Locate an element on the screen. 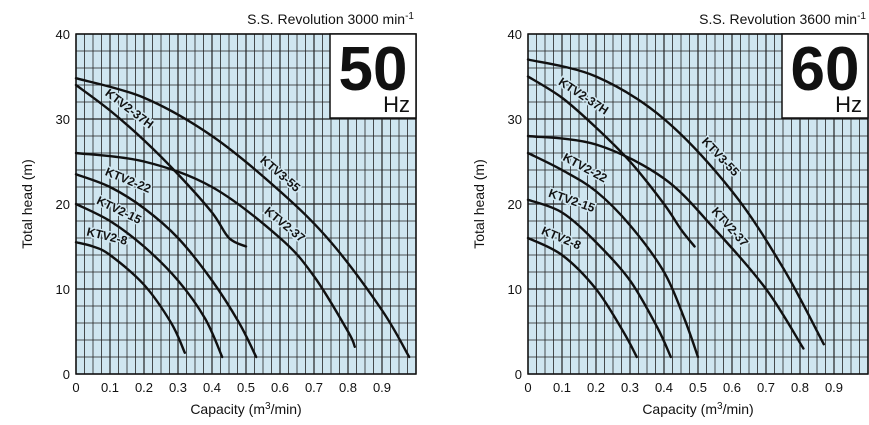 The height and width of the screenshot is (425, 869). hz-badge-value: 60 is located at coordinates (825, 69).